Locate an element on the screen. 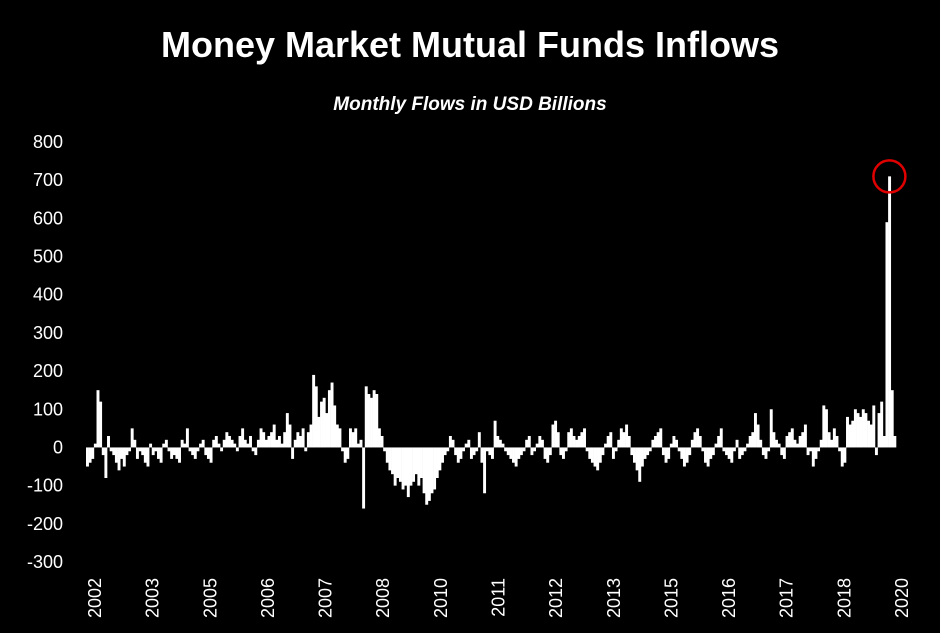  chart-title: Money Market Mutual Funds Inflows is located at coordinates (470, 44).